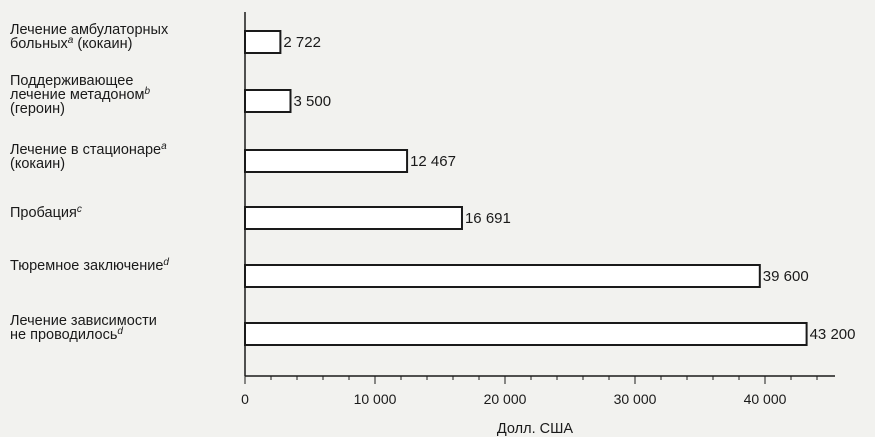 The image size is (875, 437). I want to click on x-axis-title: Долл. США, so click(535, 429).